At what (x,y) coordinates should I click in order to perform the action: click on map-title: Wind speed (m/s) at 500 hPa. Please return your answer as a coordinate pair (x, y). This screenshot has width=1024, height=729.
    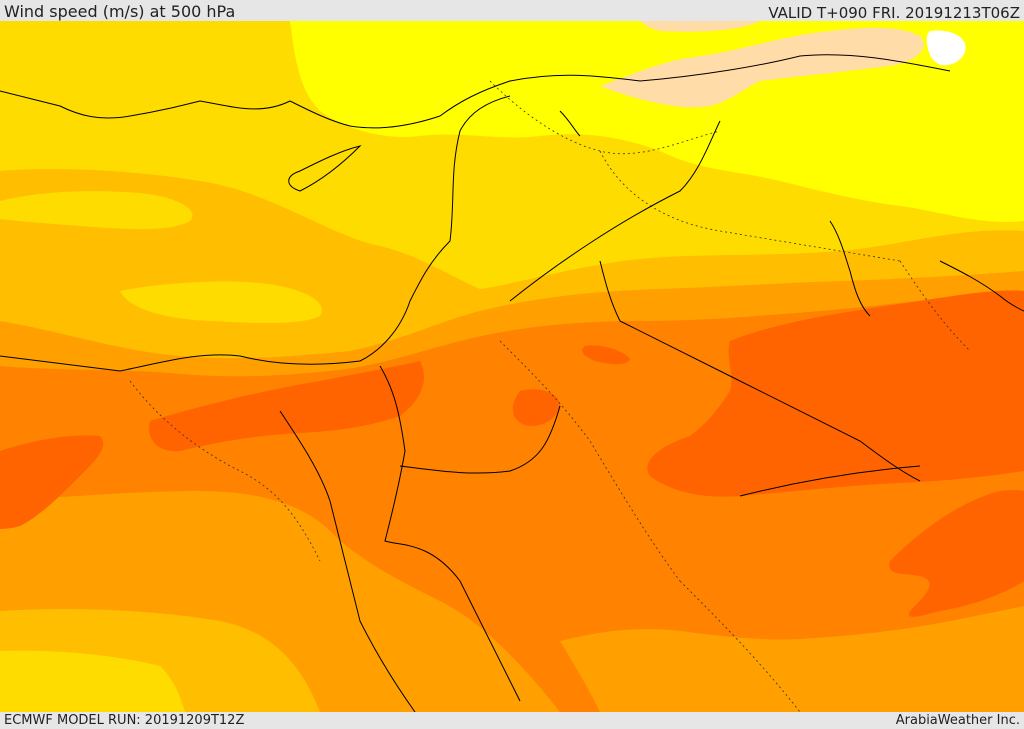
    Looking at the image, I should click on (120, 11).